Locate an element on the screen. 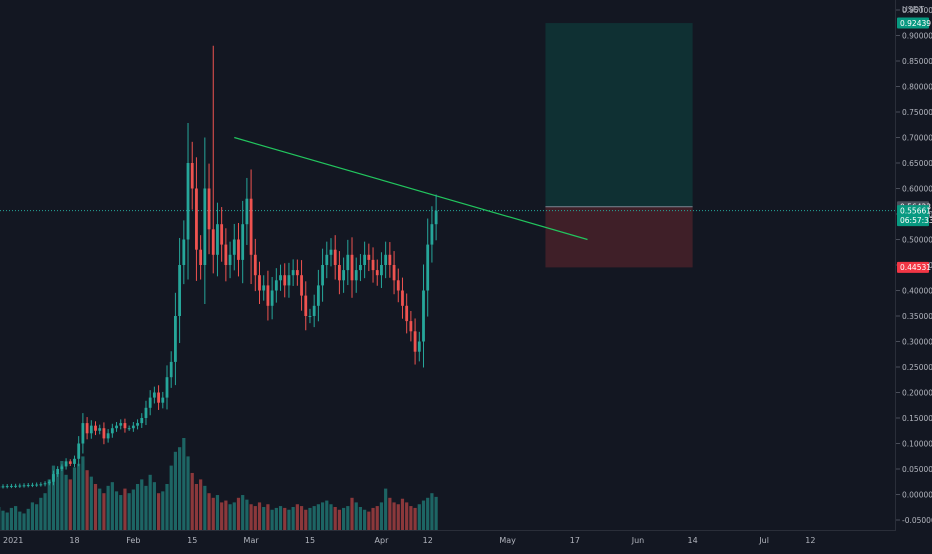 The height and width of the screenshot is (554, 932). time-tick-label: Feb is located at coordinates (133, 540).